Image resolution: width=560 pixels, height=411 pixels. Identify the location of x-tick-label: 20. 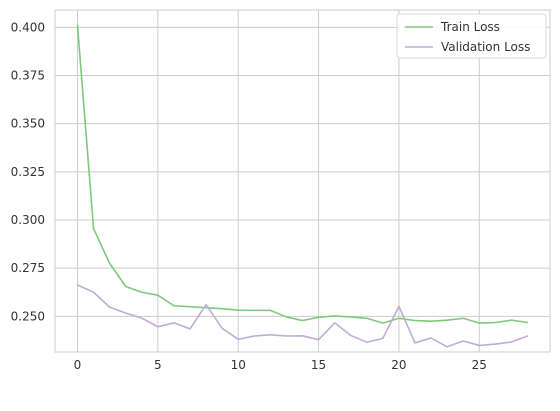
(398, 365).